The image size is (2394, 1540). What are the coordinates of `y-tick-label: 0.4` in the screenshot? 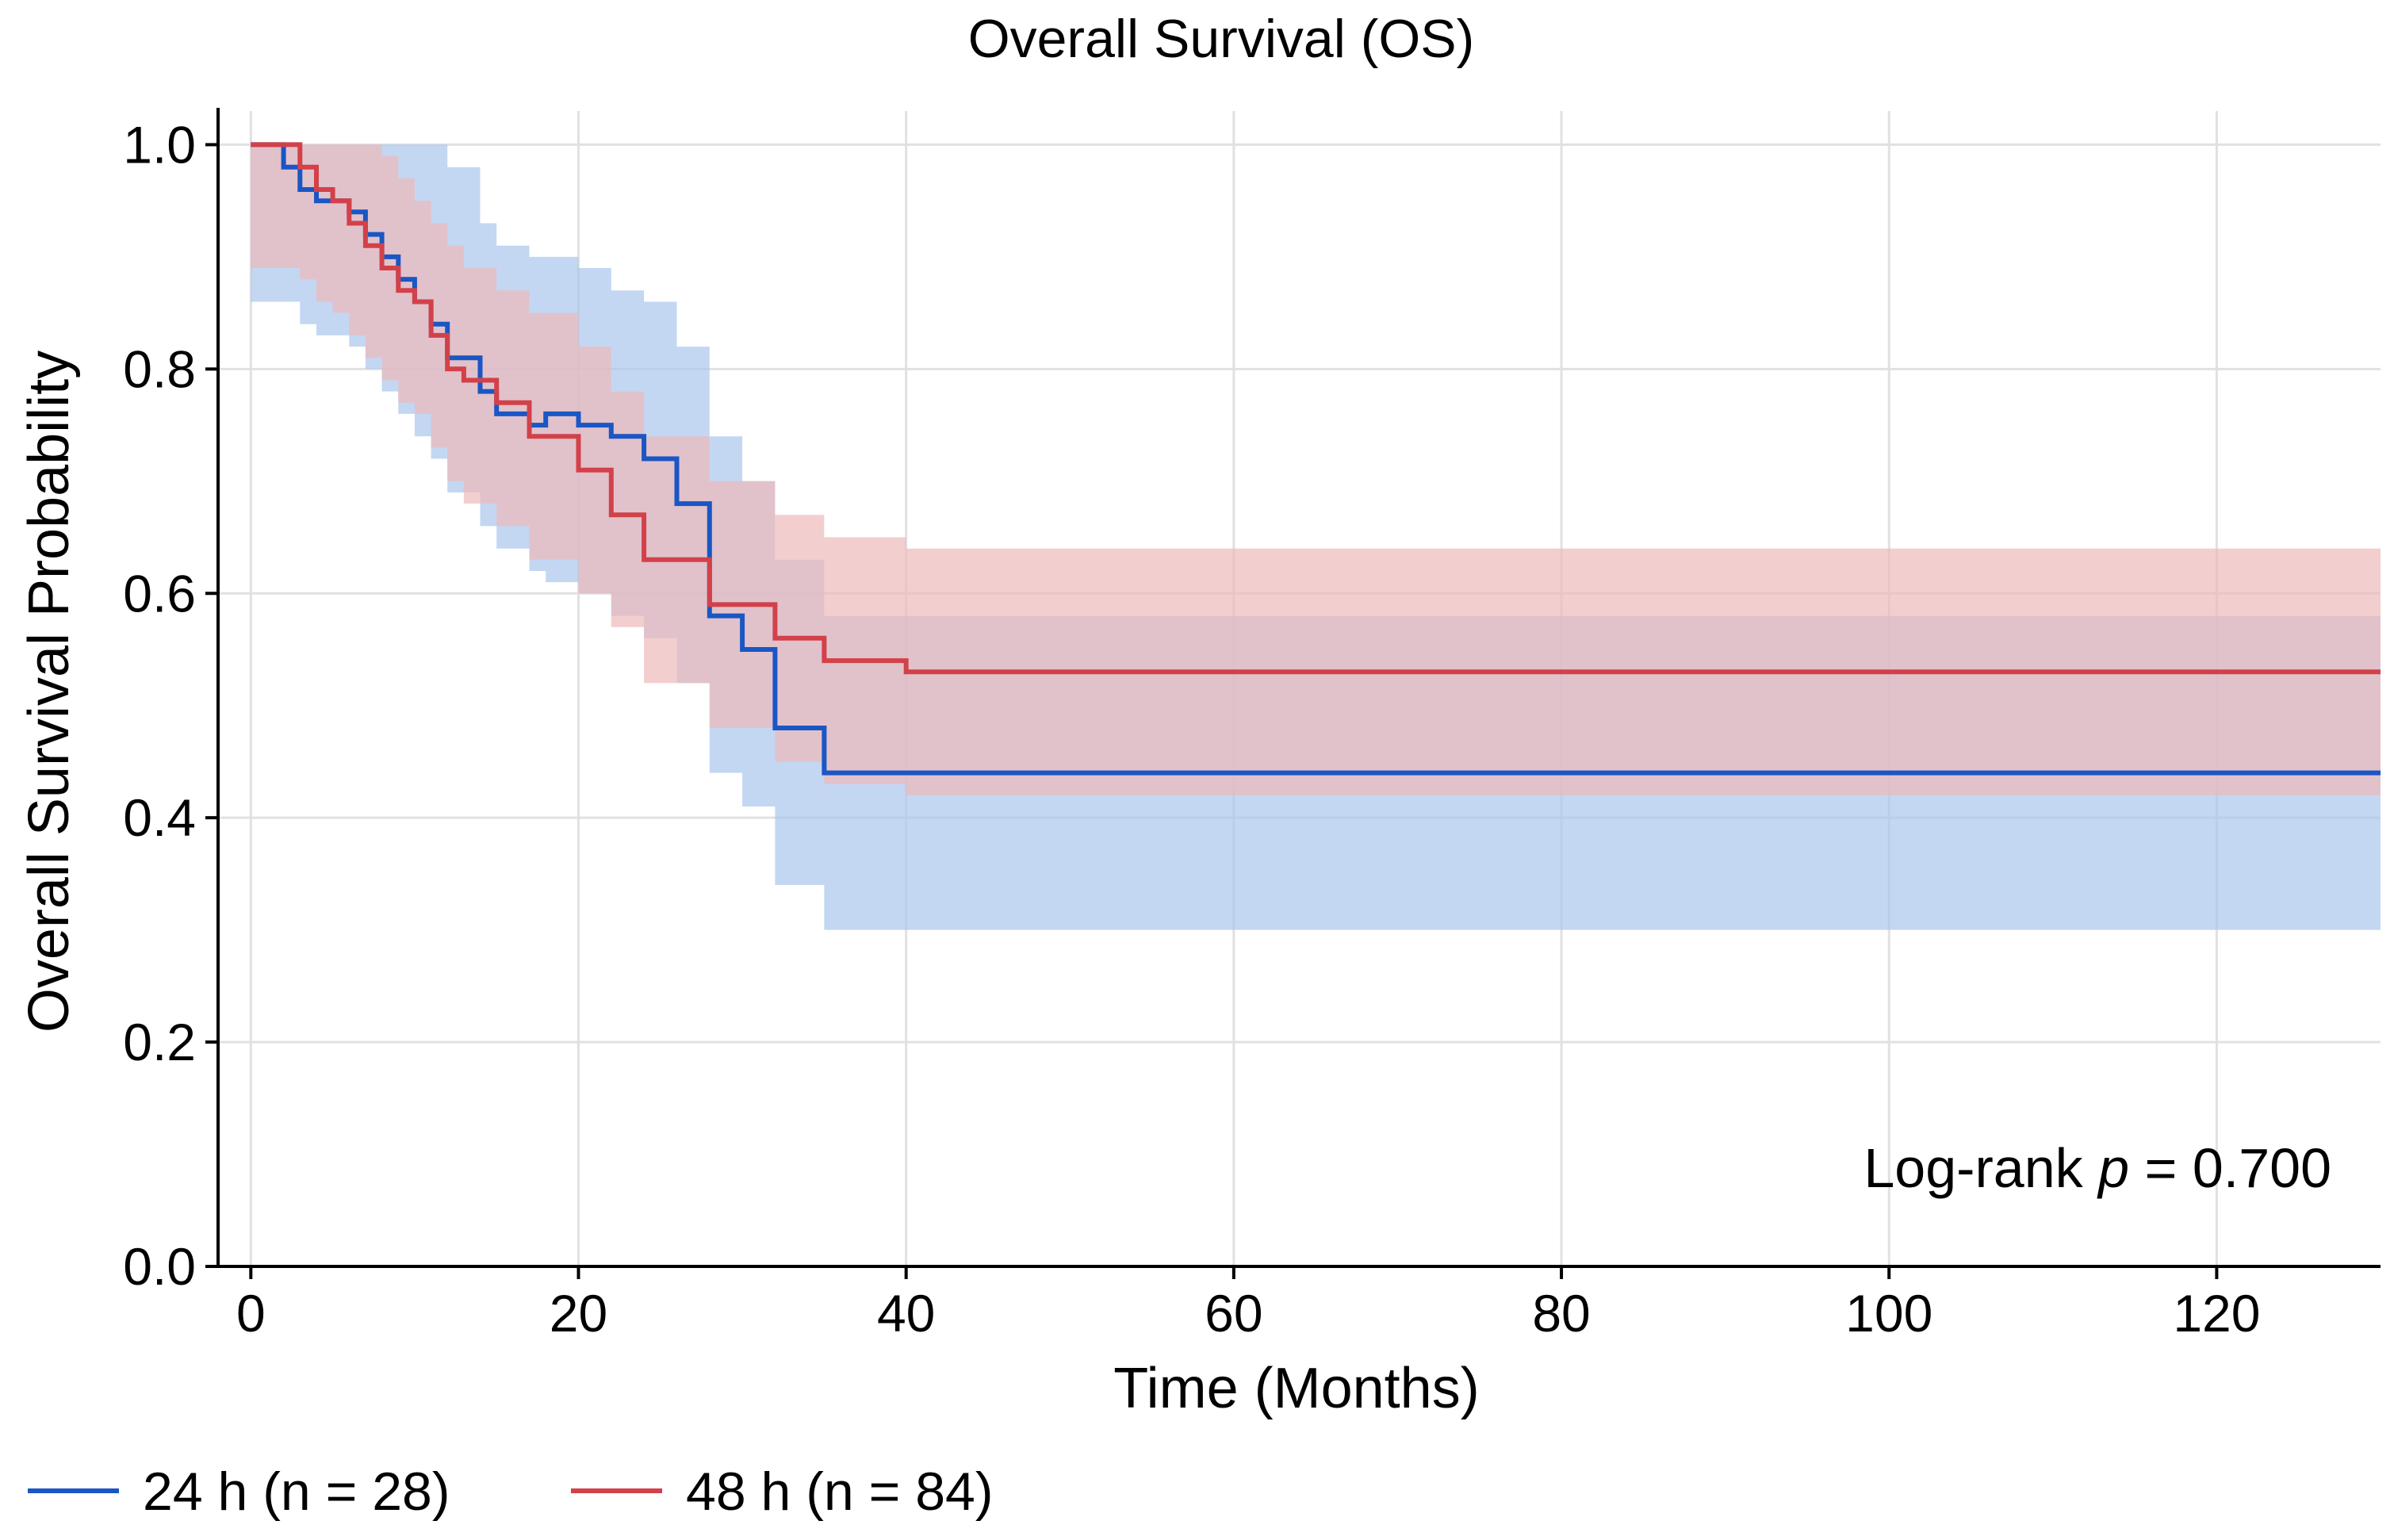 It's located at (159, 817).